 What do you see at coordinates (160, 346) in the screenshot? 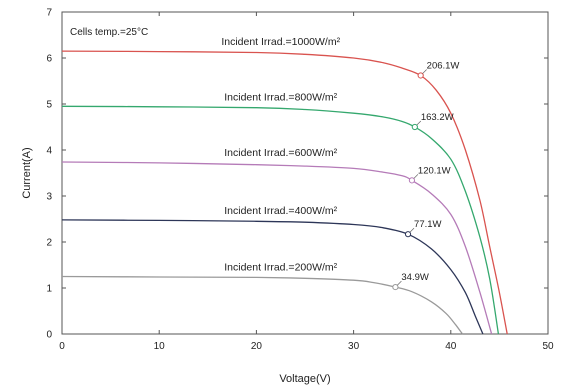
I see `x-tick-label: 10` at bounding box center [160, 346].